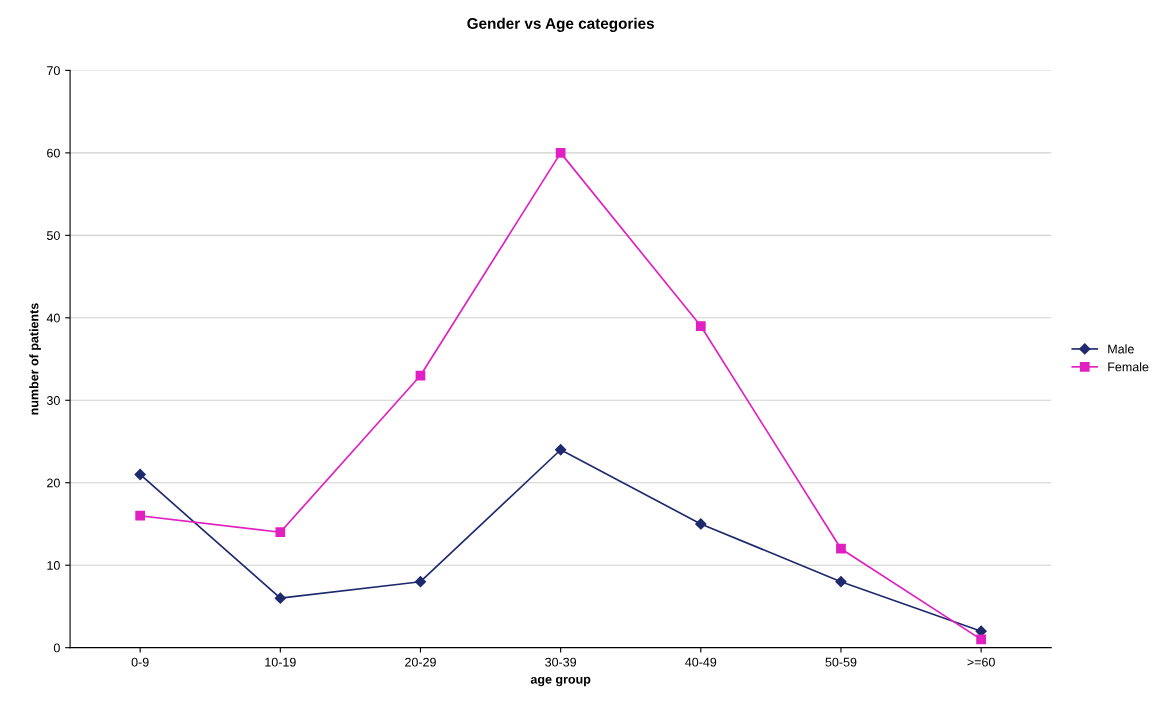 The height and width of the screenshot is (704, 1168). I want to click on y-axis-title: number of patients, so click(35, 359).